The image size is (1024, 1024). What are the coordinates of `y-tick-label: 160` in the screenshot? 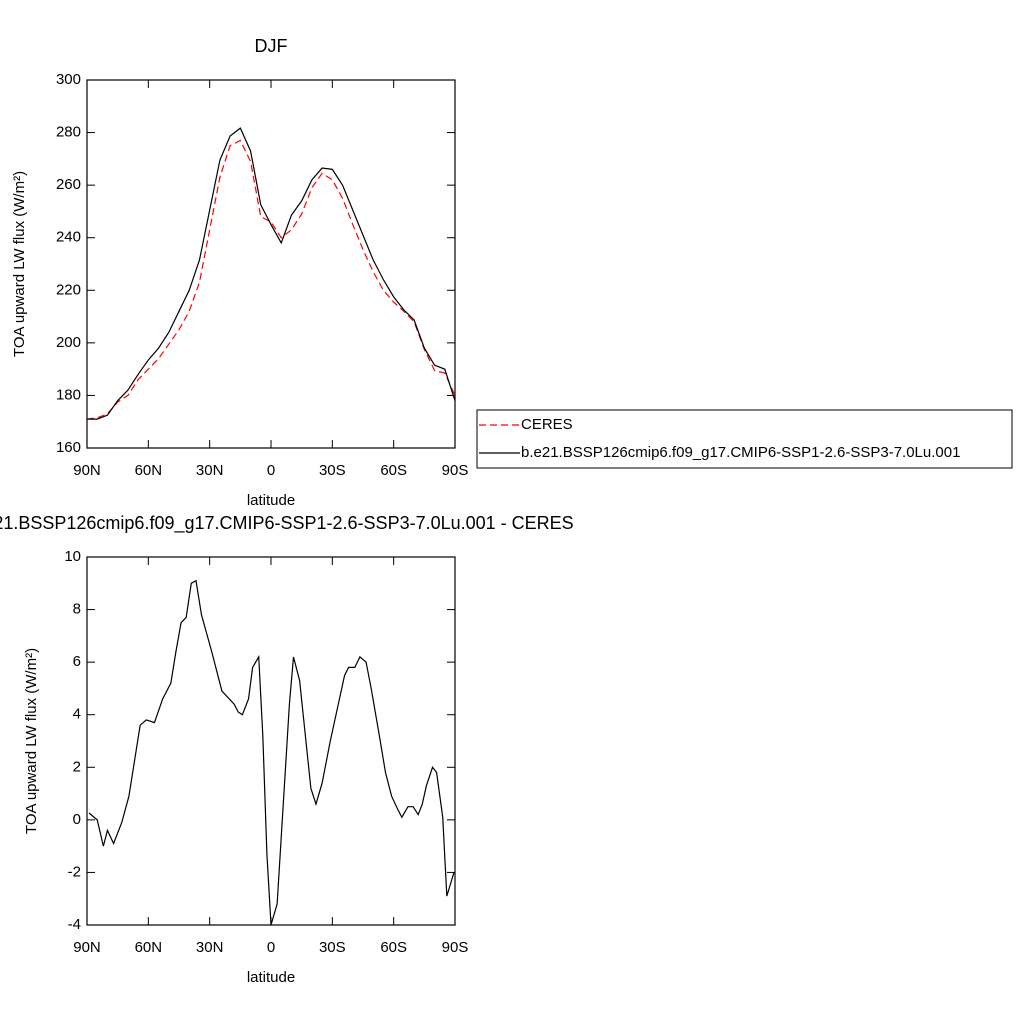 It's located at (68, 447).